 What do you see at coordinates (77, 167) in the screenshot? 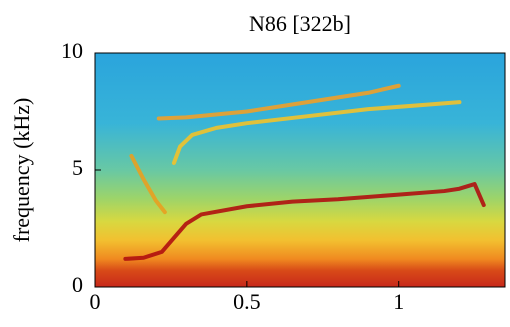
I see `y-tick-label: 5` at bounding box center [77, 167].